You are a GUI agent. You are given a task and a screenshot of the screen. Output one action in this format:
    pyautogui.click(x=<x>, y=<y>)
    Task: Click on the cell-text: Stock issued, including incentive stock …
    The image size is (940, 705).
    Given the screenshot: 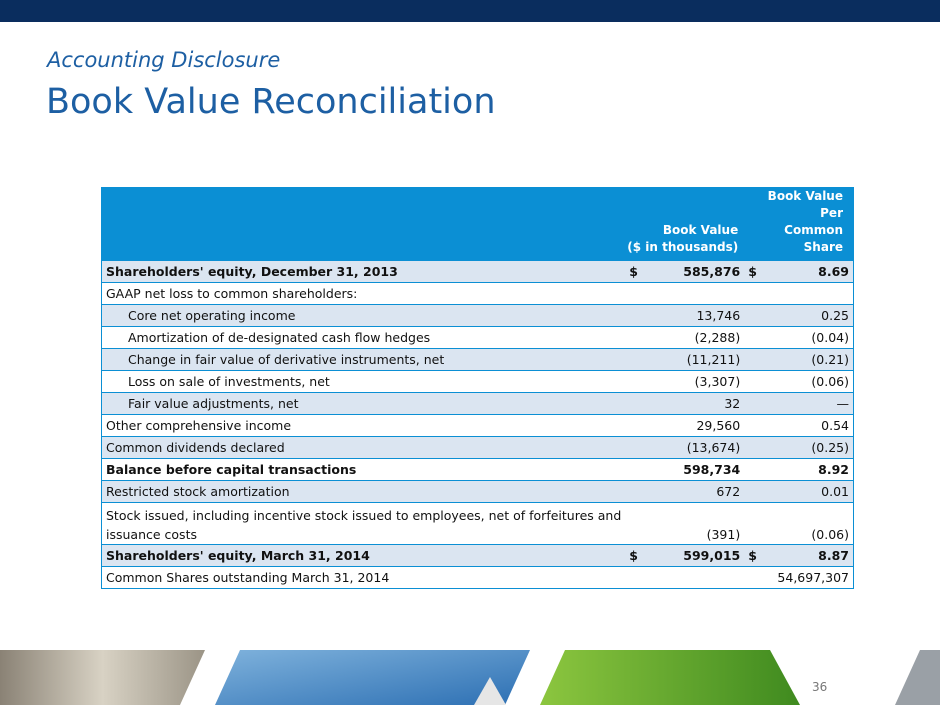 What is the action you would take?
    pyautogui.click(x=364, y=515)
    